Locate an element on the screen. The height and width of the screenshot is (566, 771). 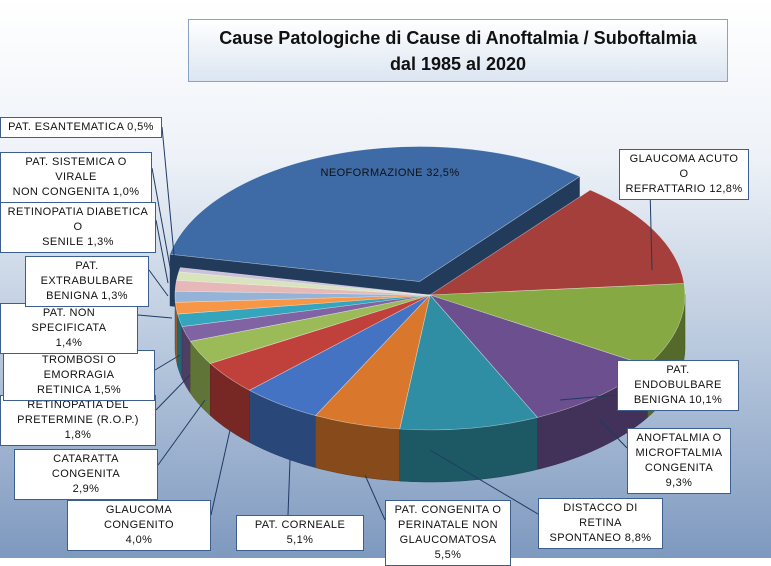
label-pat-corneale: PAT. CORNEALE 5,1% is located at coordinates (300, 533).